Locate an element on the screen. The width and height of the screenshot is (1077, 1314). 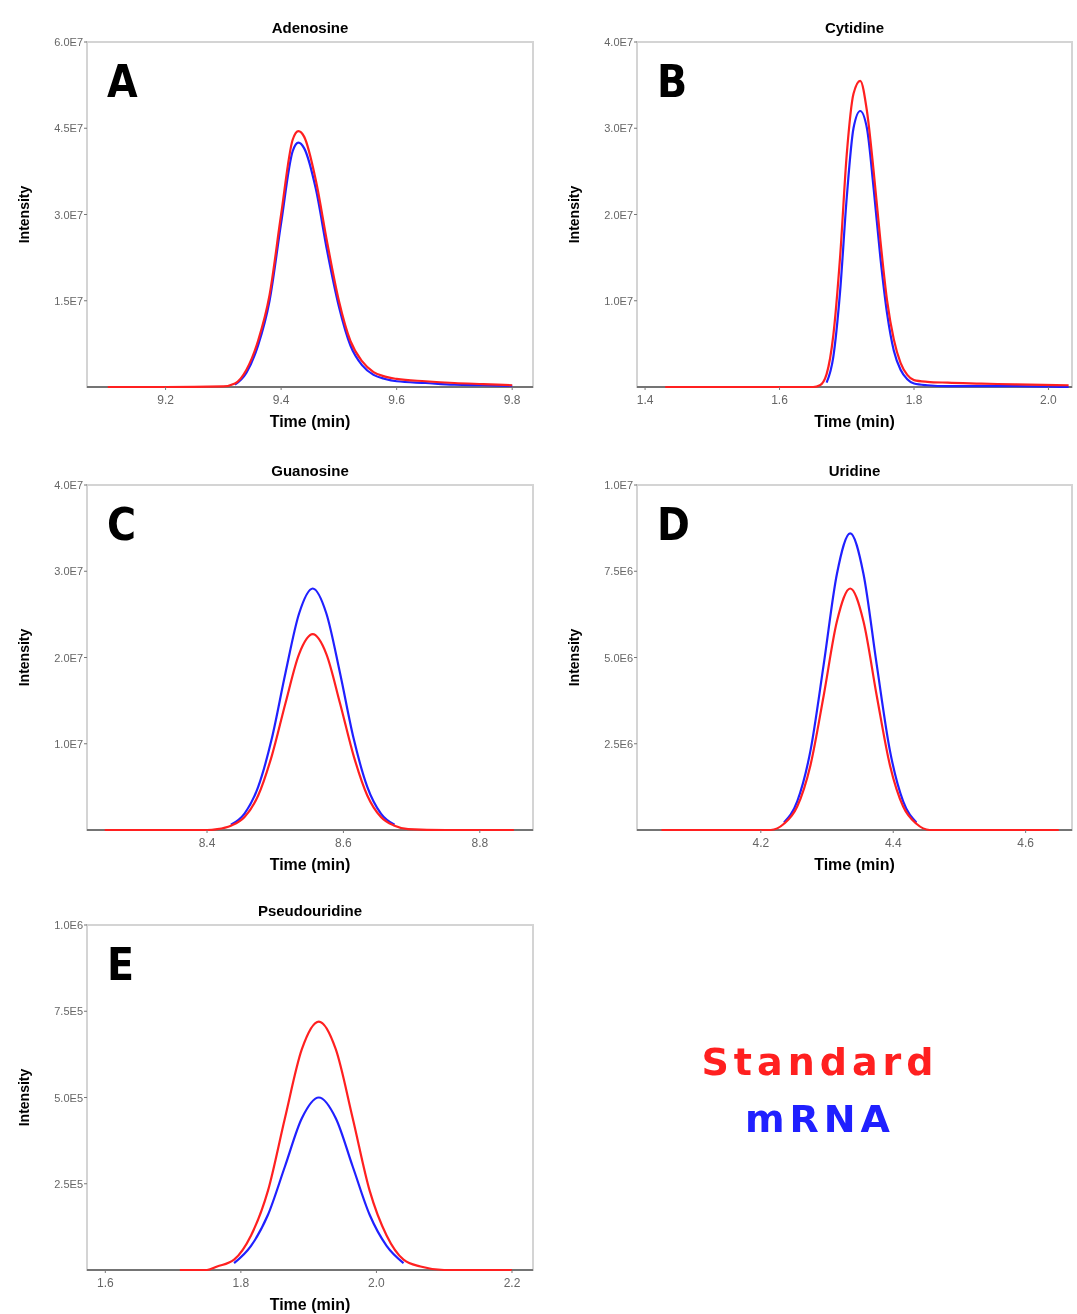
x-tick-label: 4.6 is located at coordinates (1026, 843).